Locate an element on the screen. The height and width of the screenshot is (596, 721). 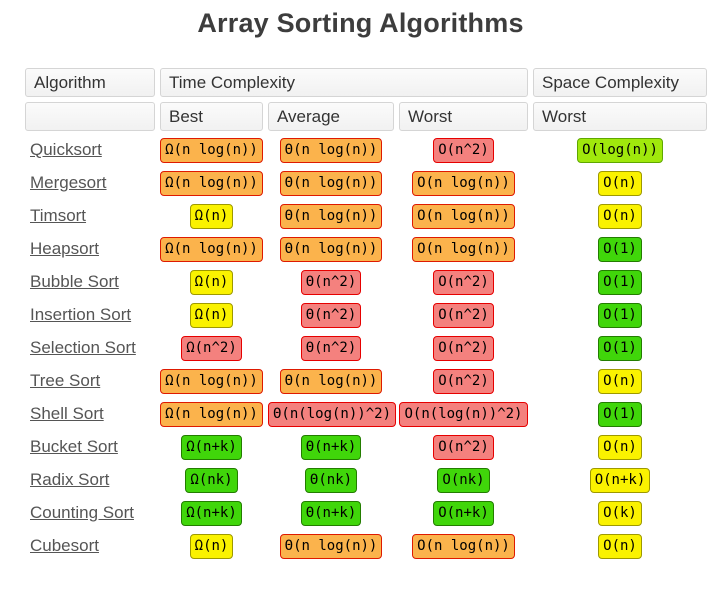
worst-complexity-badge: O(n+k) is located at coordinates (463, 513).